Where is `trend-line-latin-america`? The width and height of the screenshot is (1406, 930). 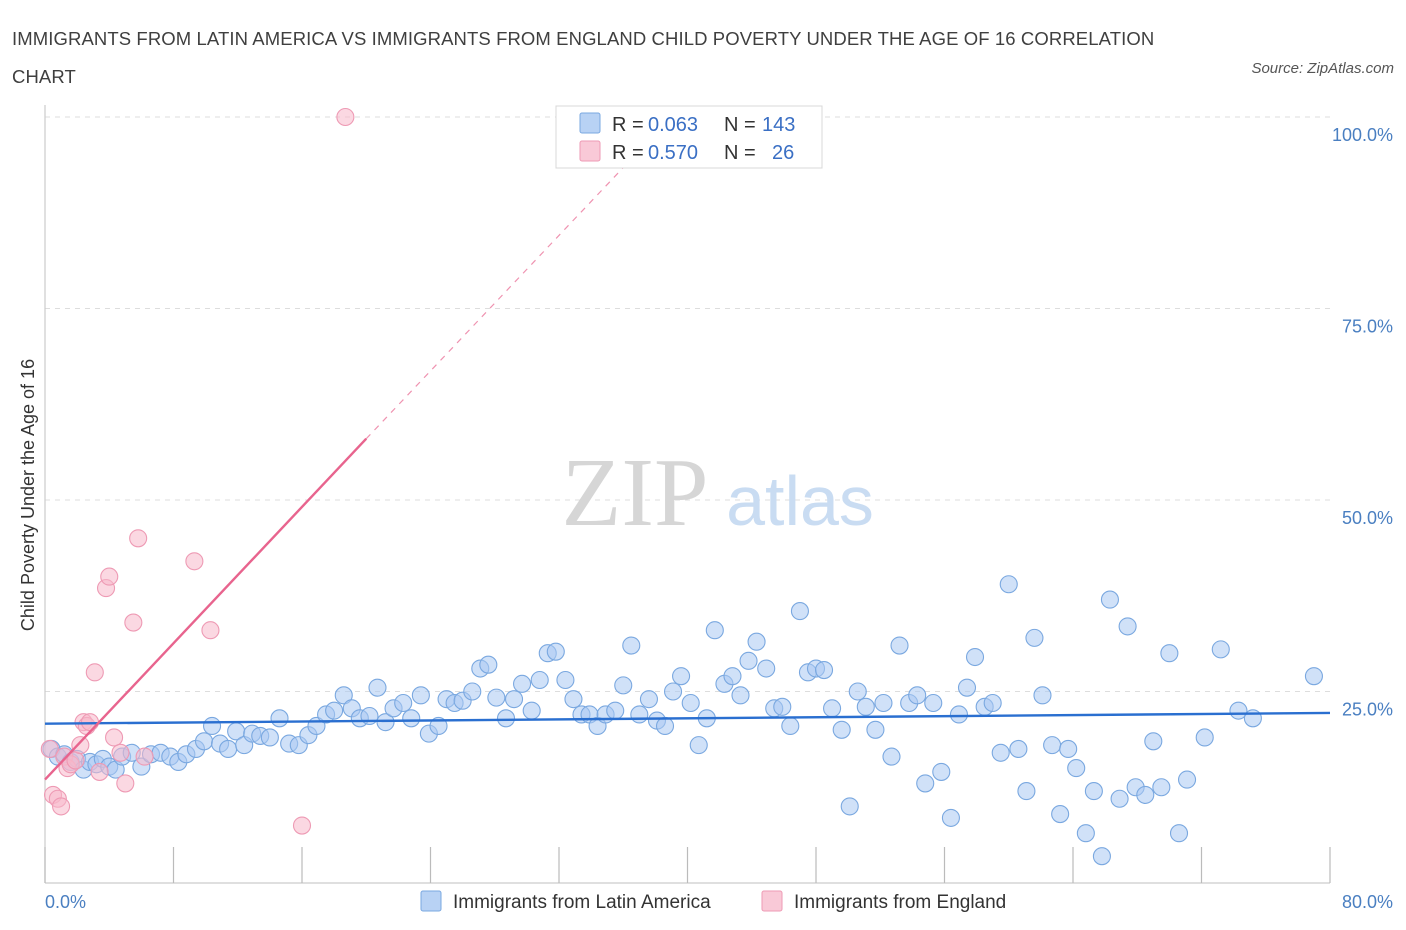 trend-line-latin-america is located at coordinates (687, 718).